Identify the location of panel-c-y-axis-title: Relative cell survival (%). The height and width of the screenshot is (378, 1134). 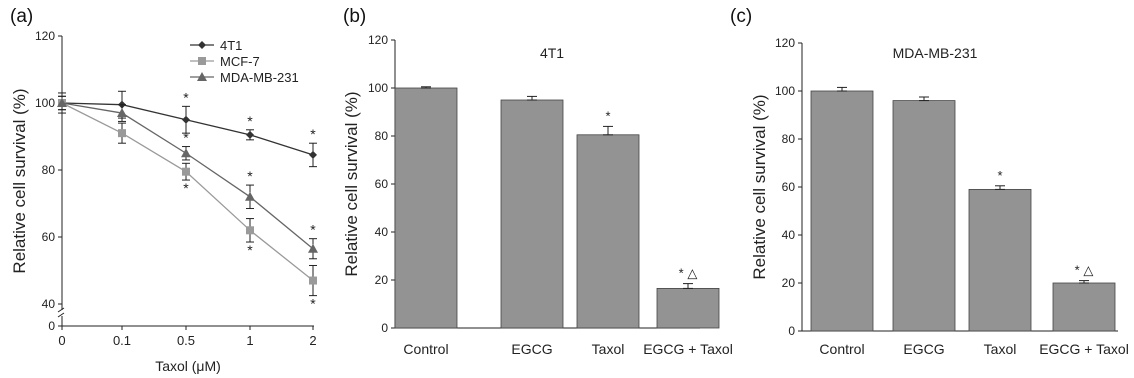
(759, 186).